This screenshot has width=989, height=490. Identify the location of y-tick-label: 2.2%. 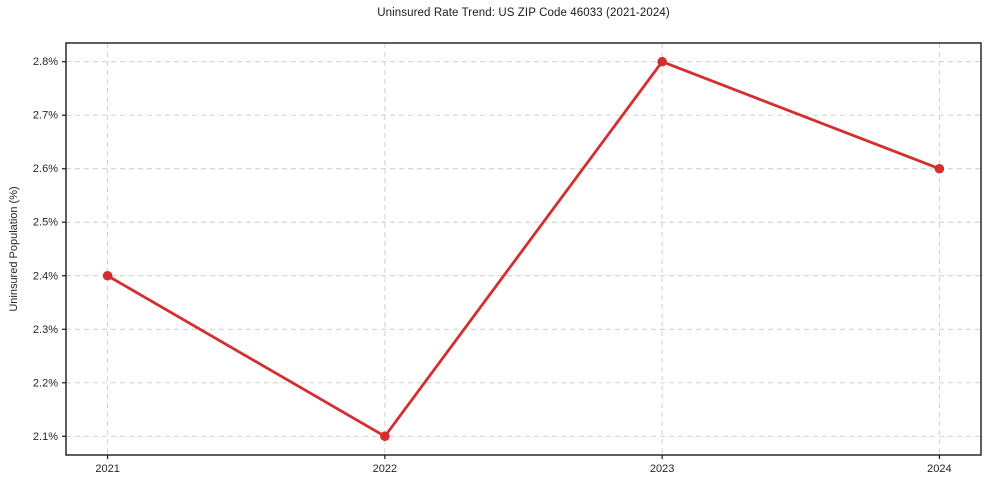
(45, 383).